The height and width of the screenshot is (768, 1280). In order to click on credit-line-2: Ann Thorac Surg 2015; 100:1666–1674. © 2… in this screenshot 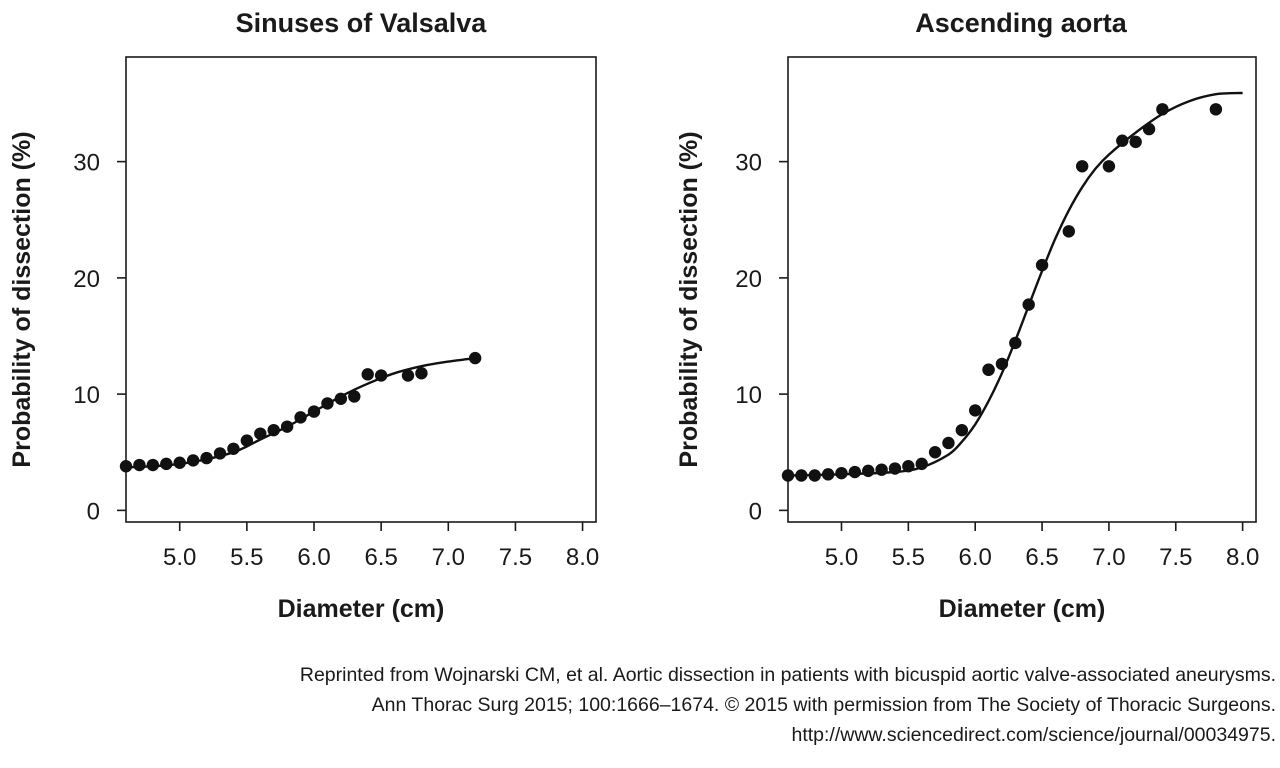, I will do `click(823, 705)`.